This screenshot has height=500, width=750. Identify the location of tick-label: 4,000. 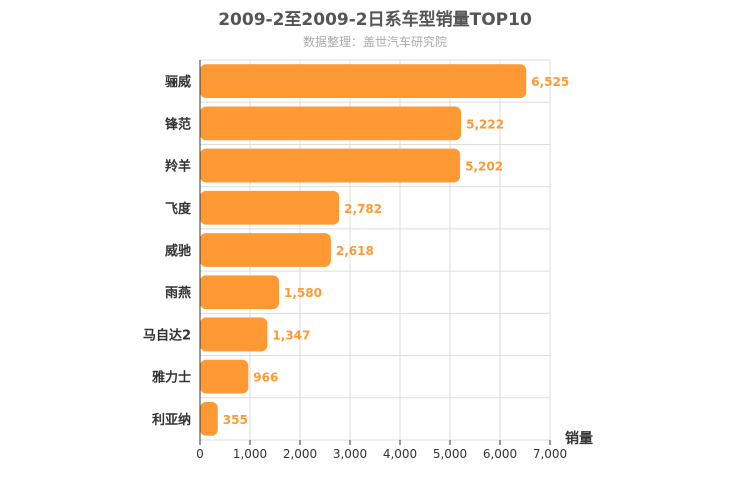
(400, 454).